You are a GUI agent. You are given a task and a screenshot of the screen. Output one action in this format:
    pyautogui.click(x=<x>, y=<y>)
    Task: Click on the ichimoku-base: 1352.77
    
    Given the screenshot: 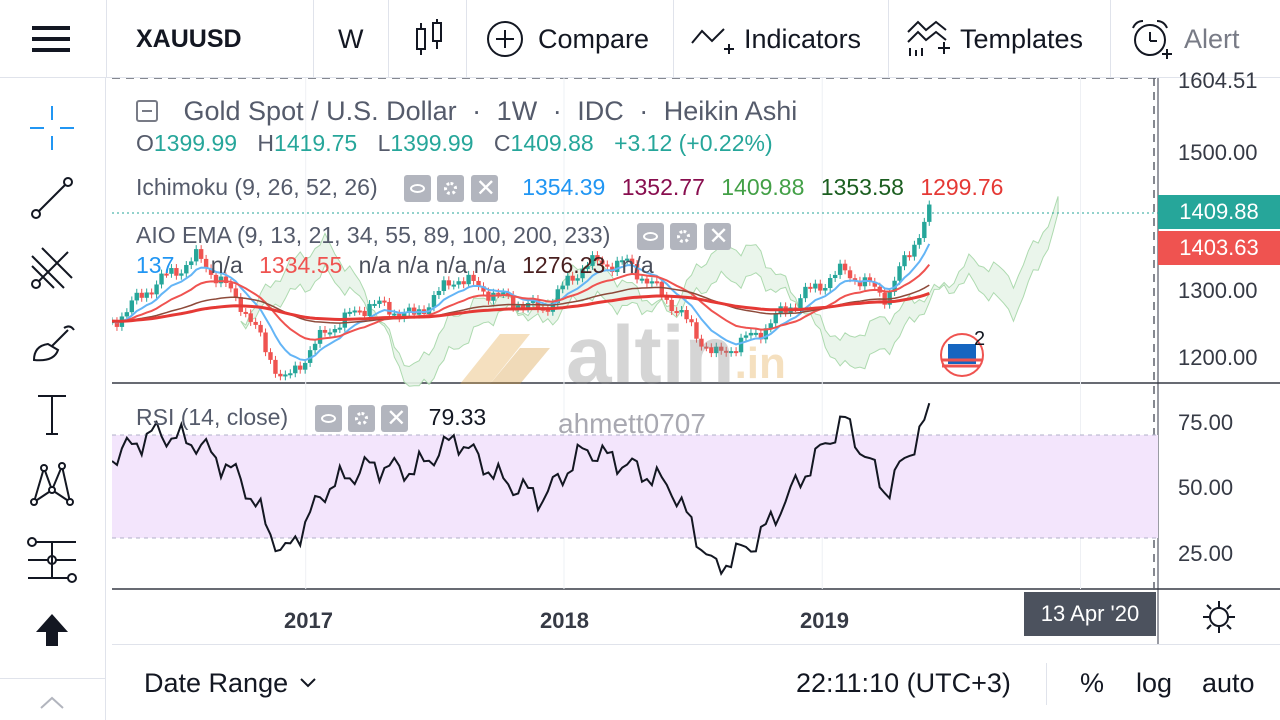 What is the action you would take?
    pyautogui.click(x=663, y=187)
    